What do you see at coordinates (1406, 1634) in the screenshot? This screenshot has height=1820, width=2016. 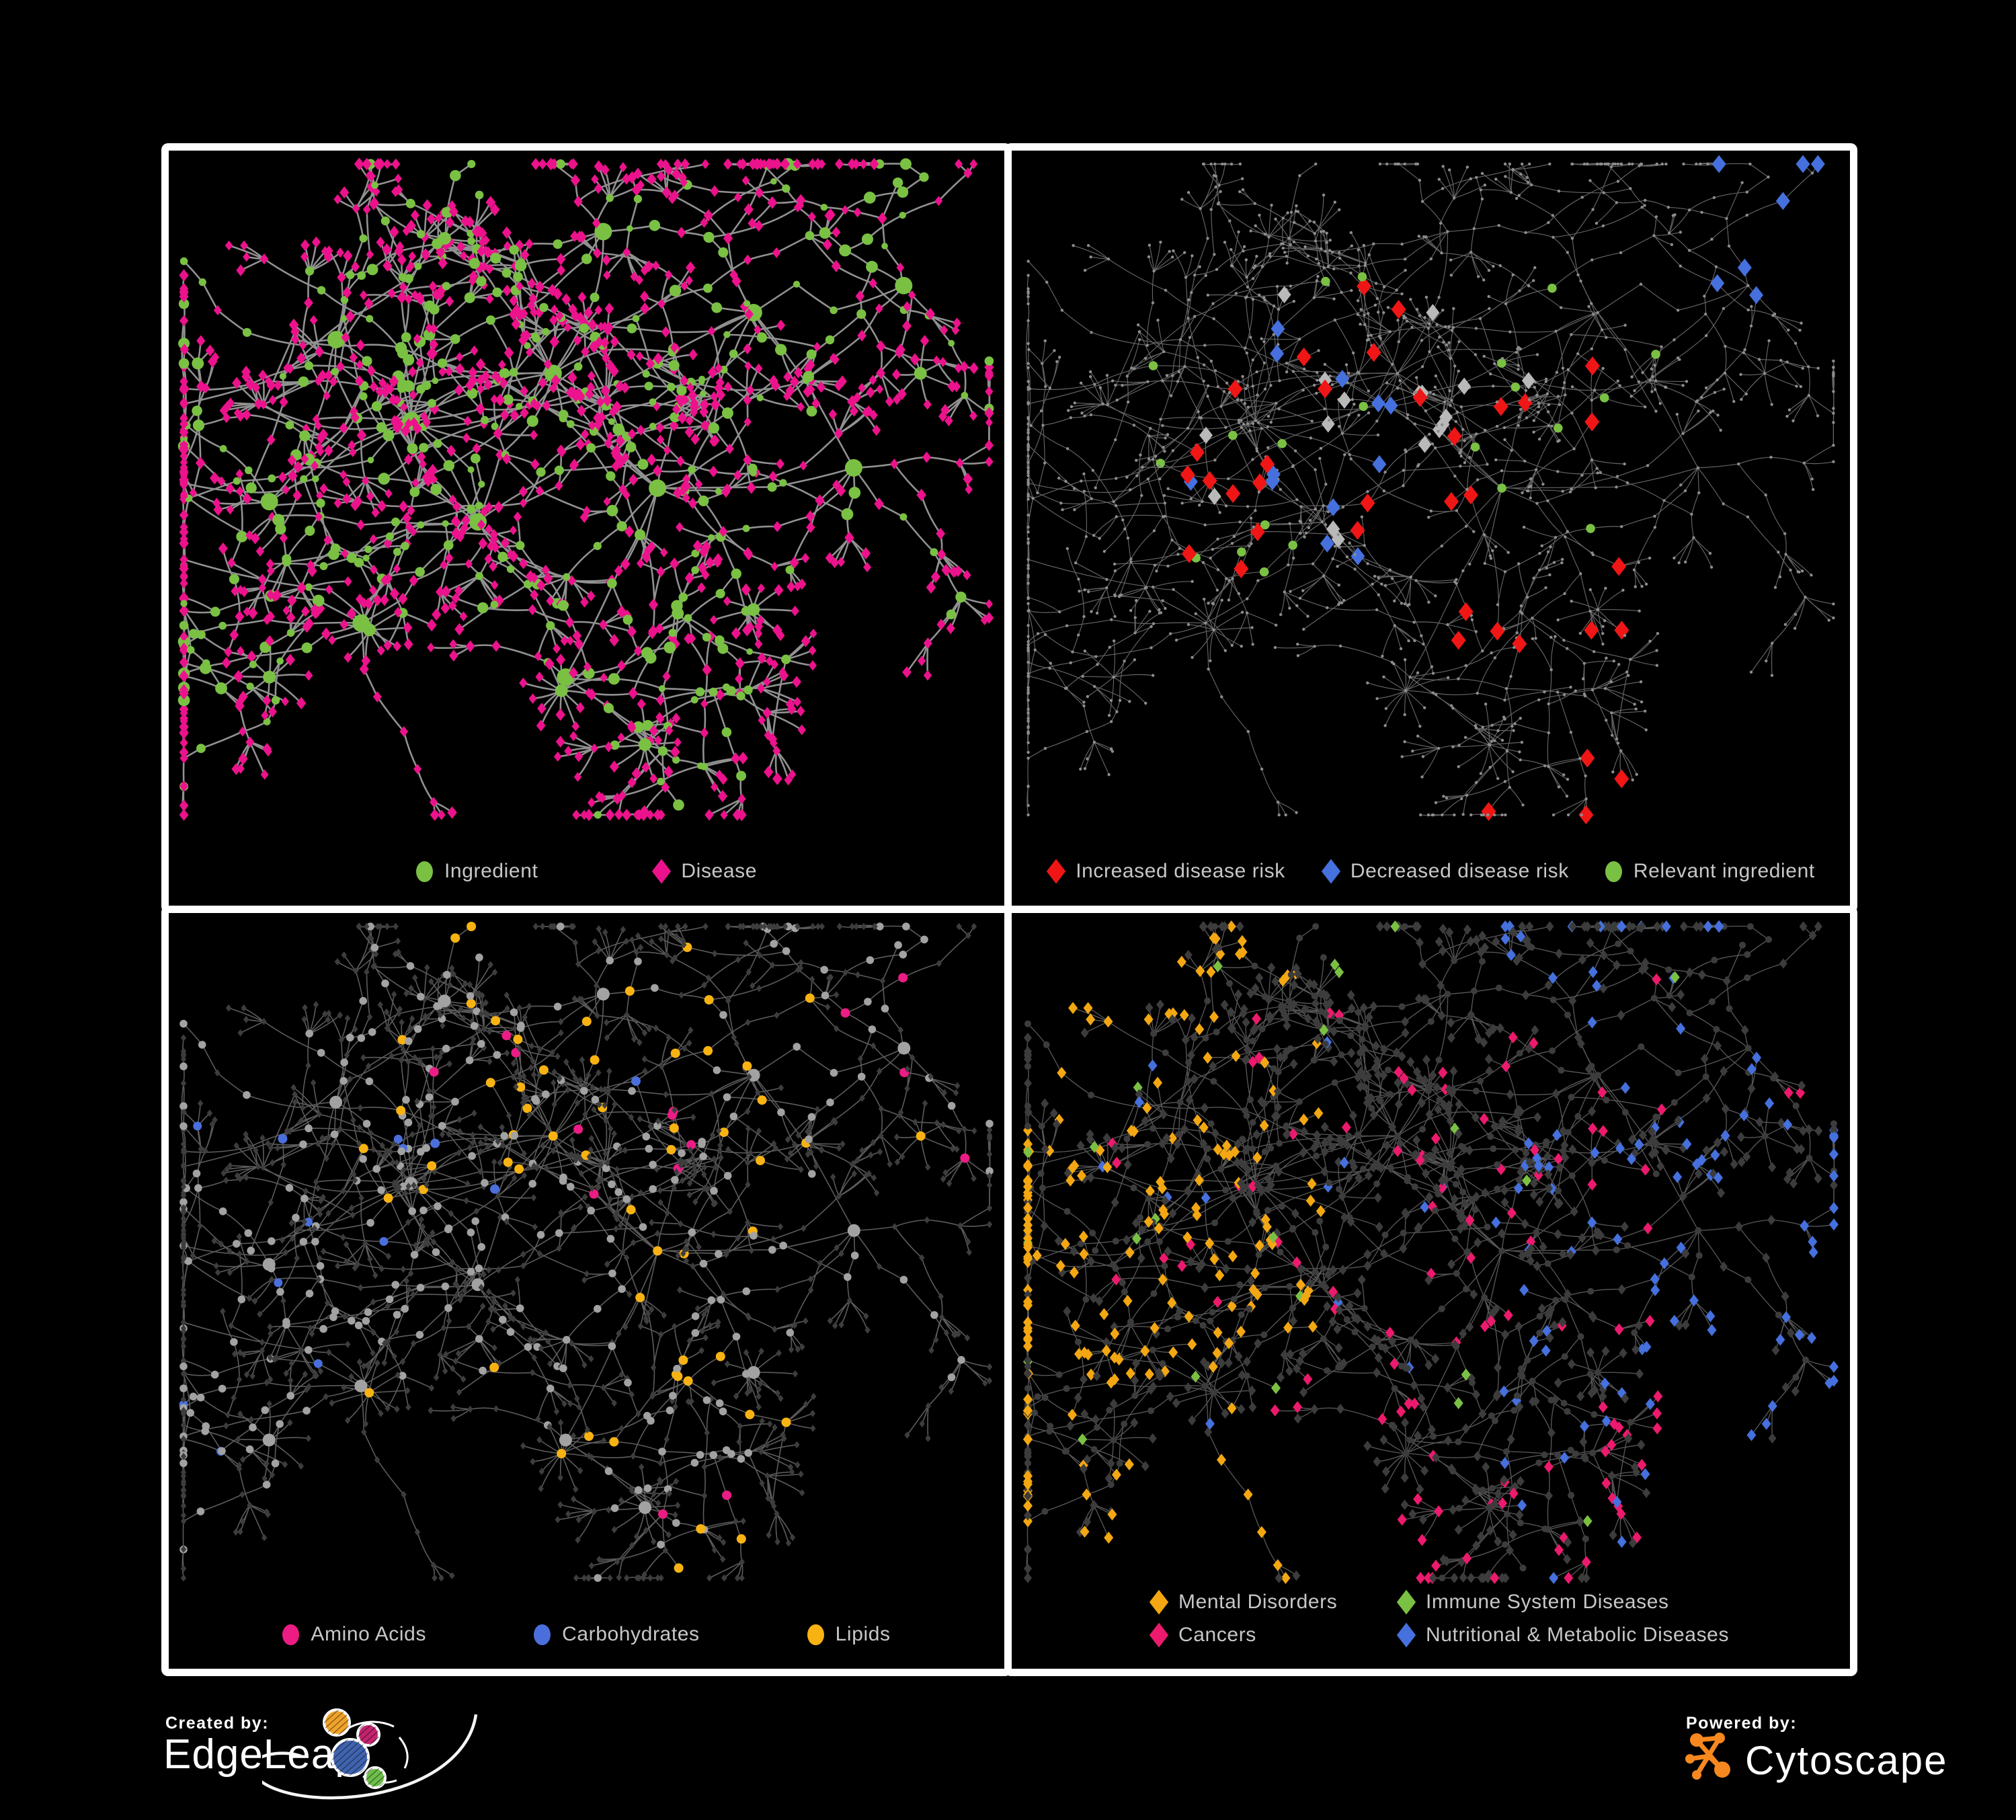 I see `nutritional-metabolic-diseases-marker-icon` at bounding box center [1406, 1634].